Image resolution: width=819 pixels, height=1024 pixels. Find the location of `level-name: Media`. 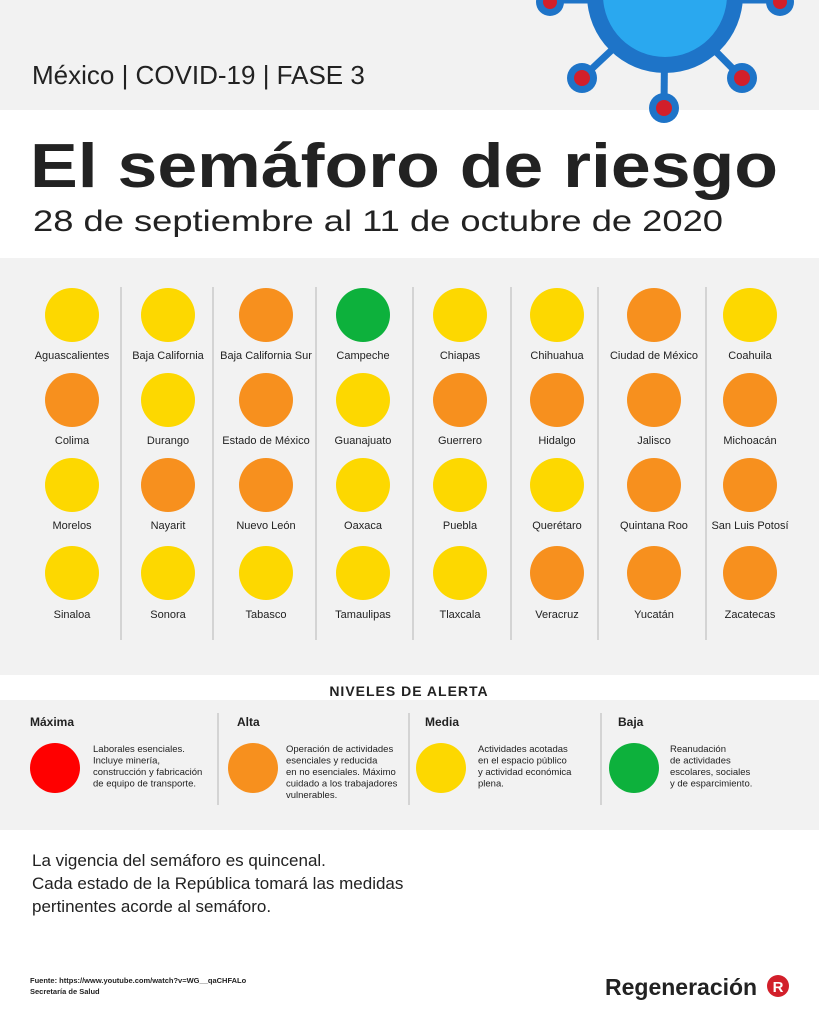

level-name: Media is located at coordinates (442, 722).